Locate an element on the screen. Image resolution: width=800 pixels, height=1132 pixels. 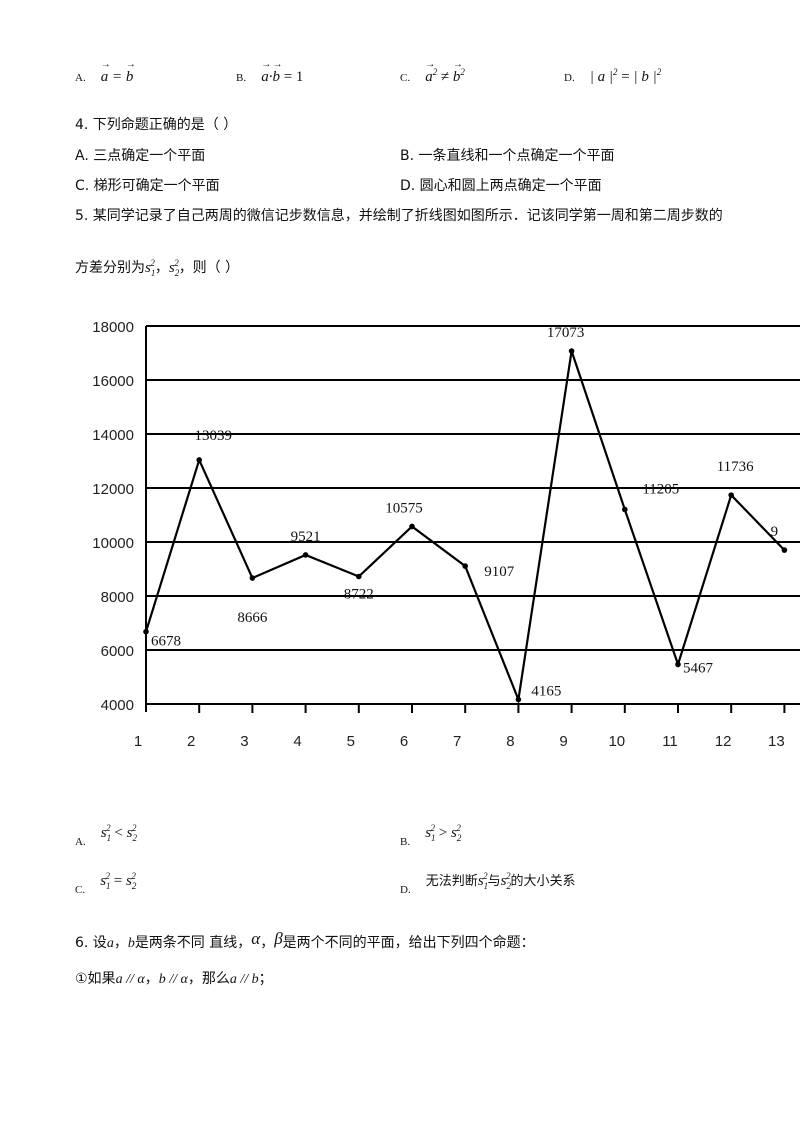
stem-text: 6. 设 is located at coordinates (91, 943).